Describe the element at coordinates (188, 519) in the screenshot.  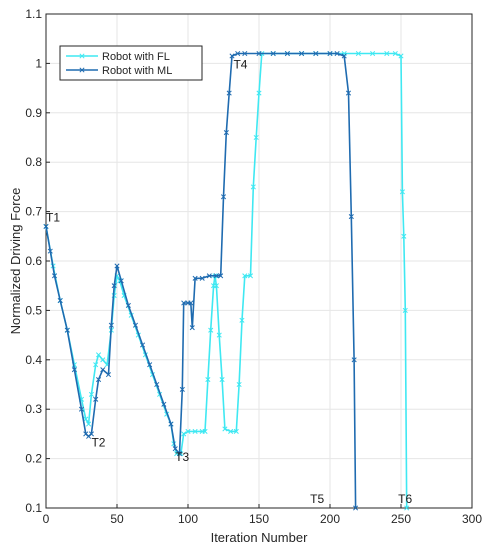
I see `x-tick-label: 100` at that location.